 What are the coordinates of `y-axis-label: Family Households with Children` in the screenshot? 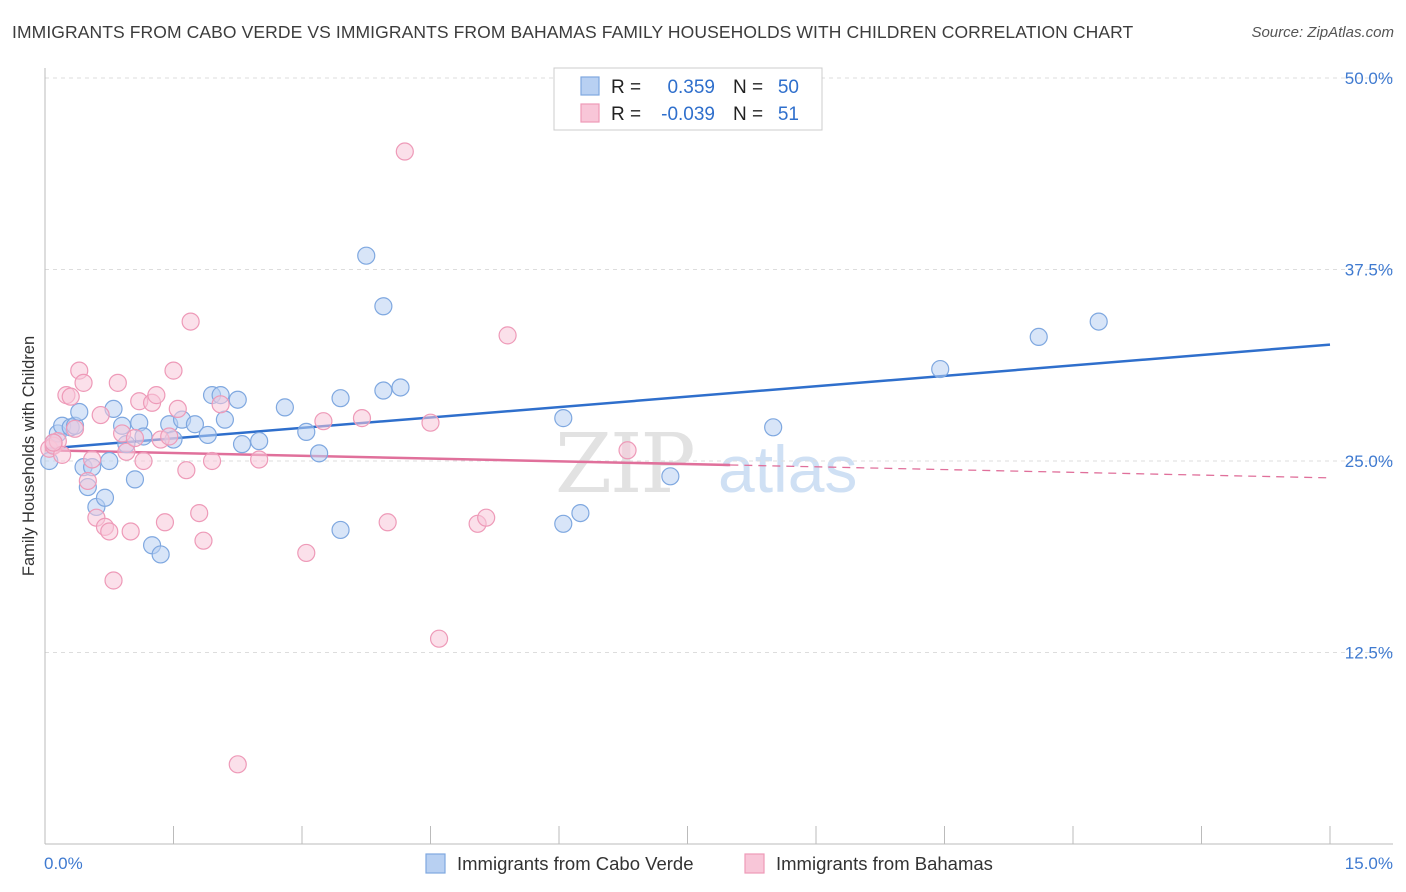 It's located at (29, 456).